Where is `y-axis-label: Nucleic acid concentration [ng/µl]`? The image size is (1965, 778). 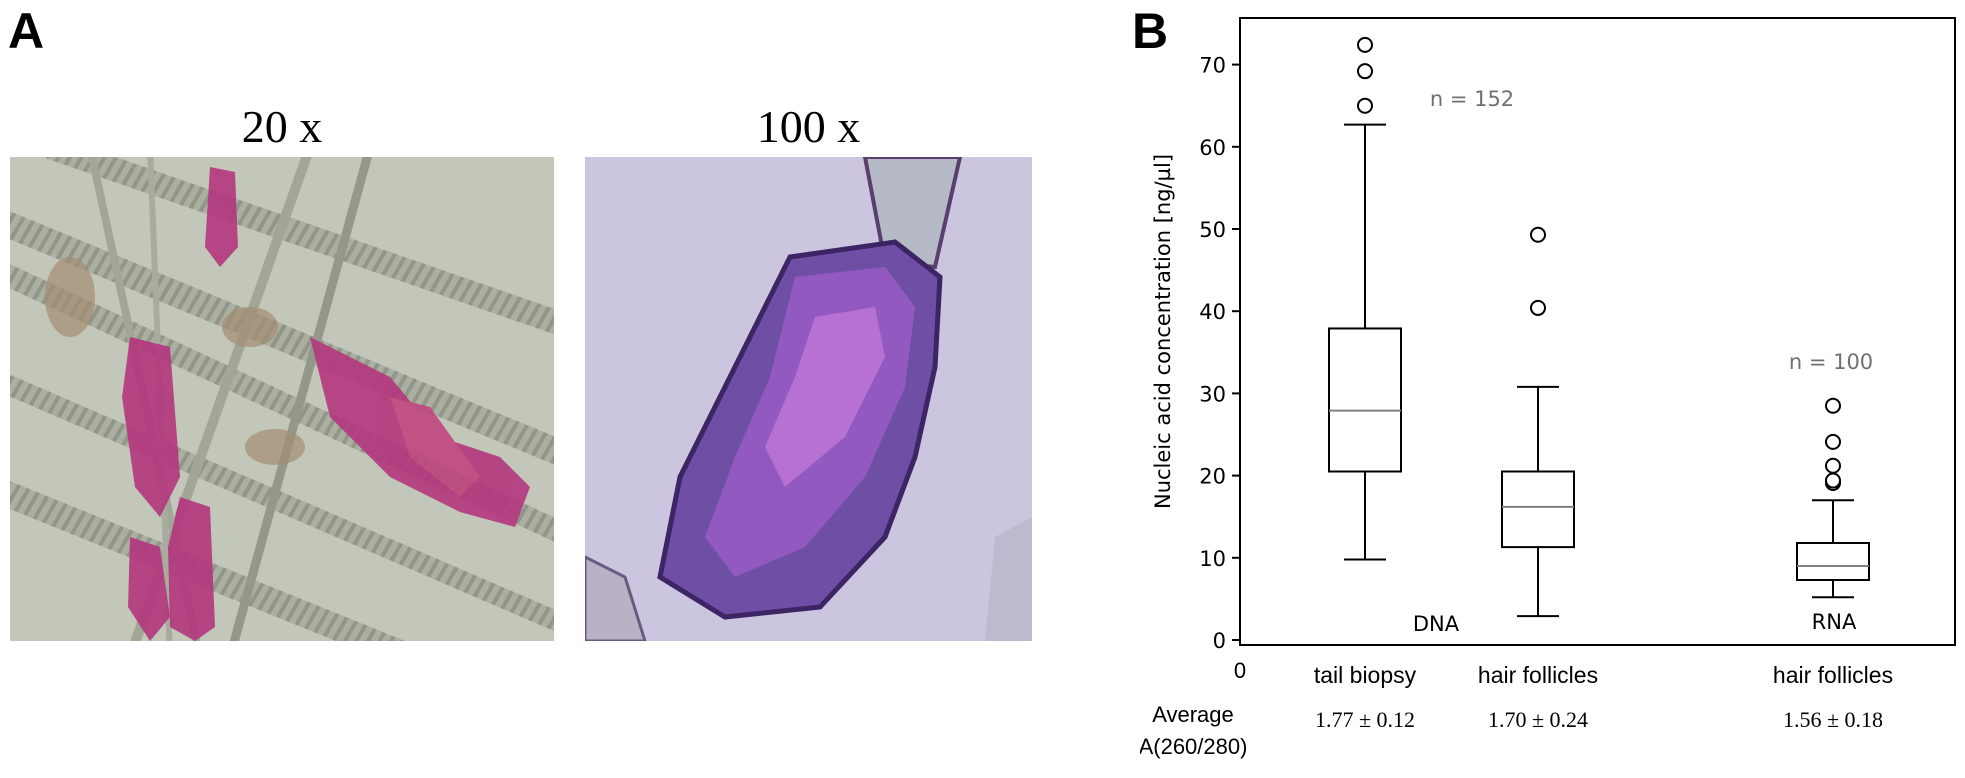
y-axis-label: Nucleic acid concentration [ng/µl] is located at coordinates (1163, 331).